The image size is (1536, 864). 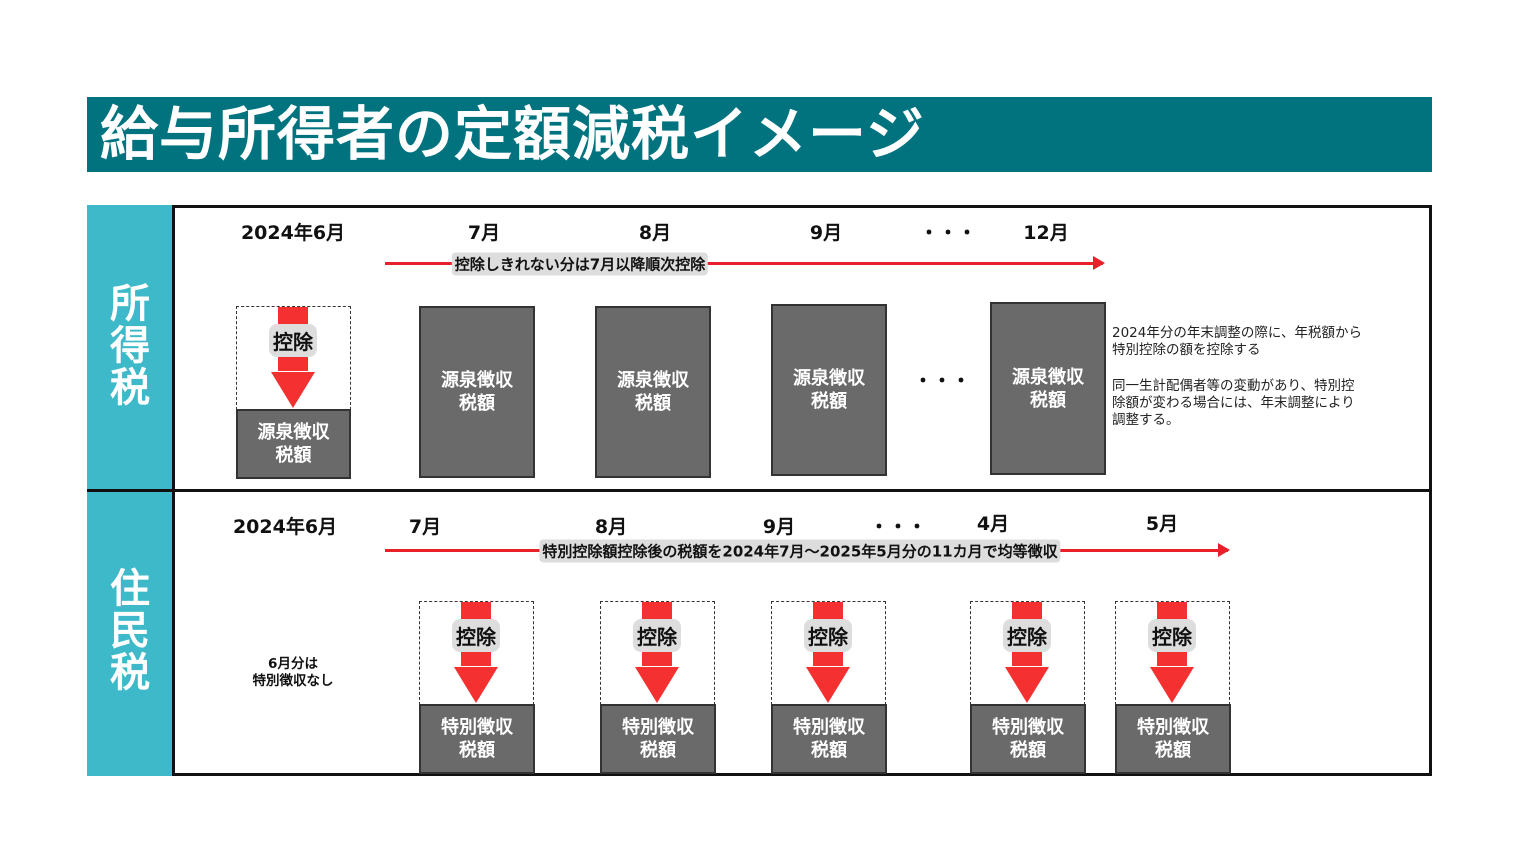 I want to click on title-bar, so click(x=759, y=134).